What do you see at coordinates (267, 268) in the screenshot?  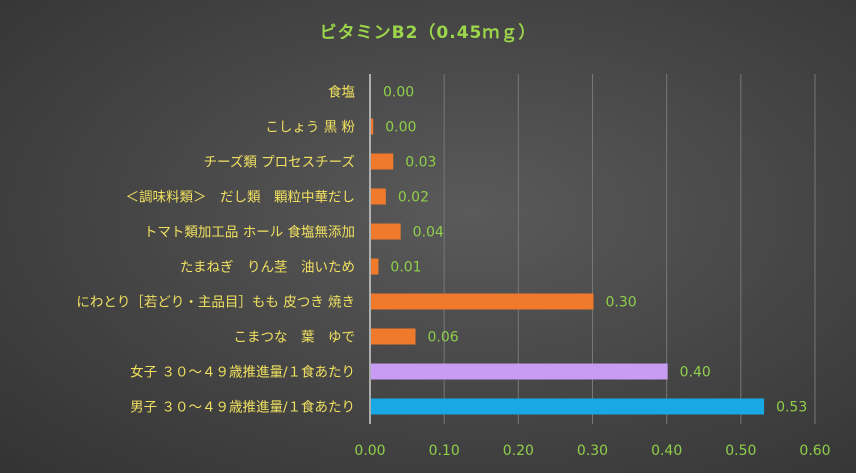 I see `category-label: たまねぎ りん茎 油いため` at bounding box center [267, 268].